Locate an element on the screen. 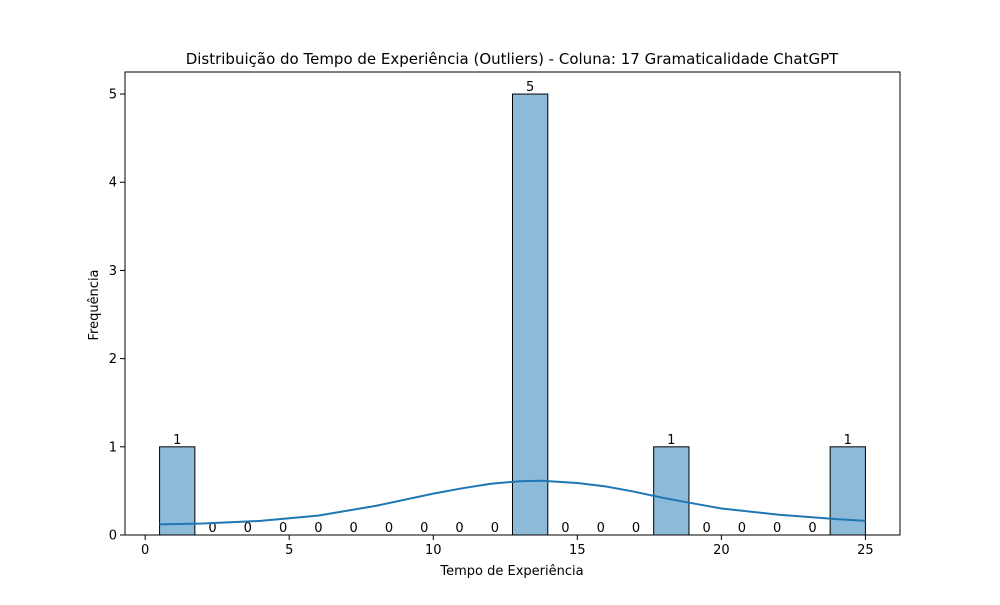 The image size is (1000, 605). x-tick-label: 15 is located at coordinates (577, 550).